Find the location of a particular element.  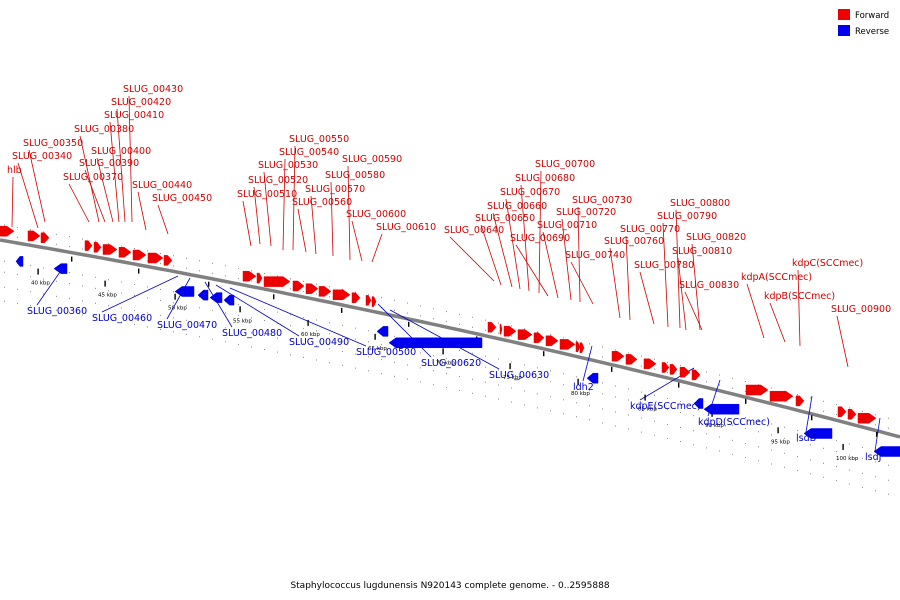

kbp-tick-mark is located at coordinates (645, 397).